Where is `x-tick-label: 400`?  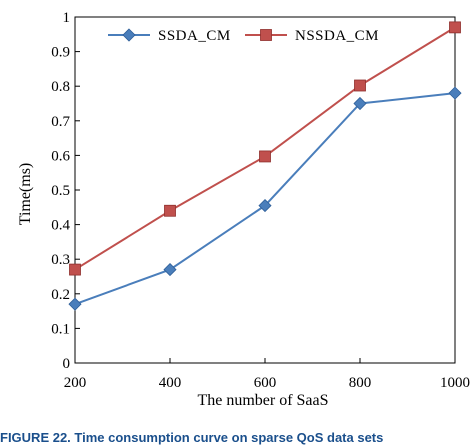
x-tick-label: 400 is located at coordinates (170, 383).